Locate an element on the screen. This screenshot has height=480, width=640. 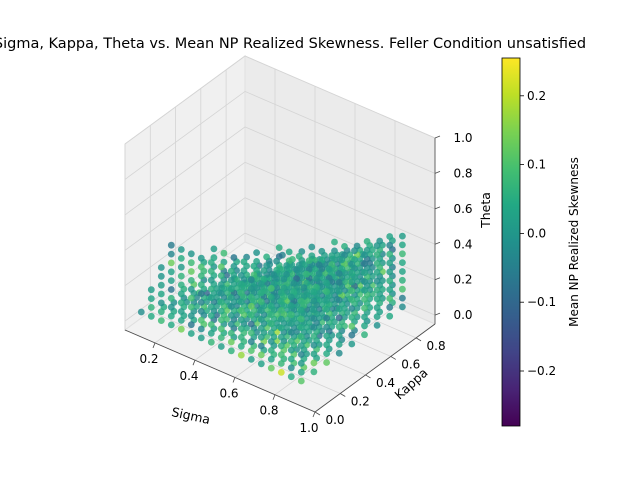
y-tick-label: 0.8 is located at coordinates (436, 346).